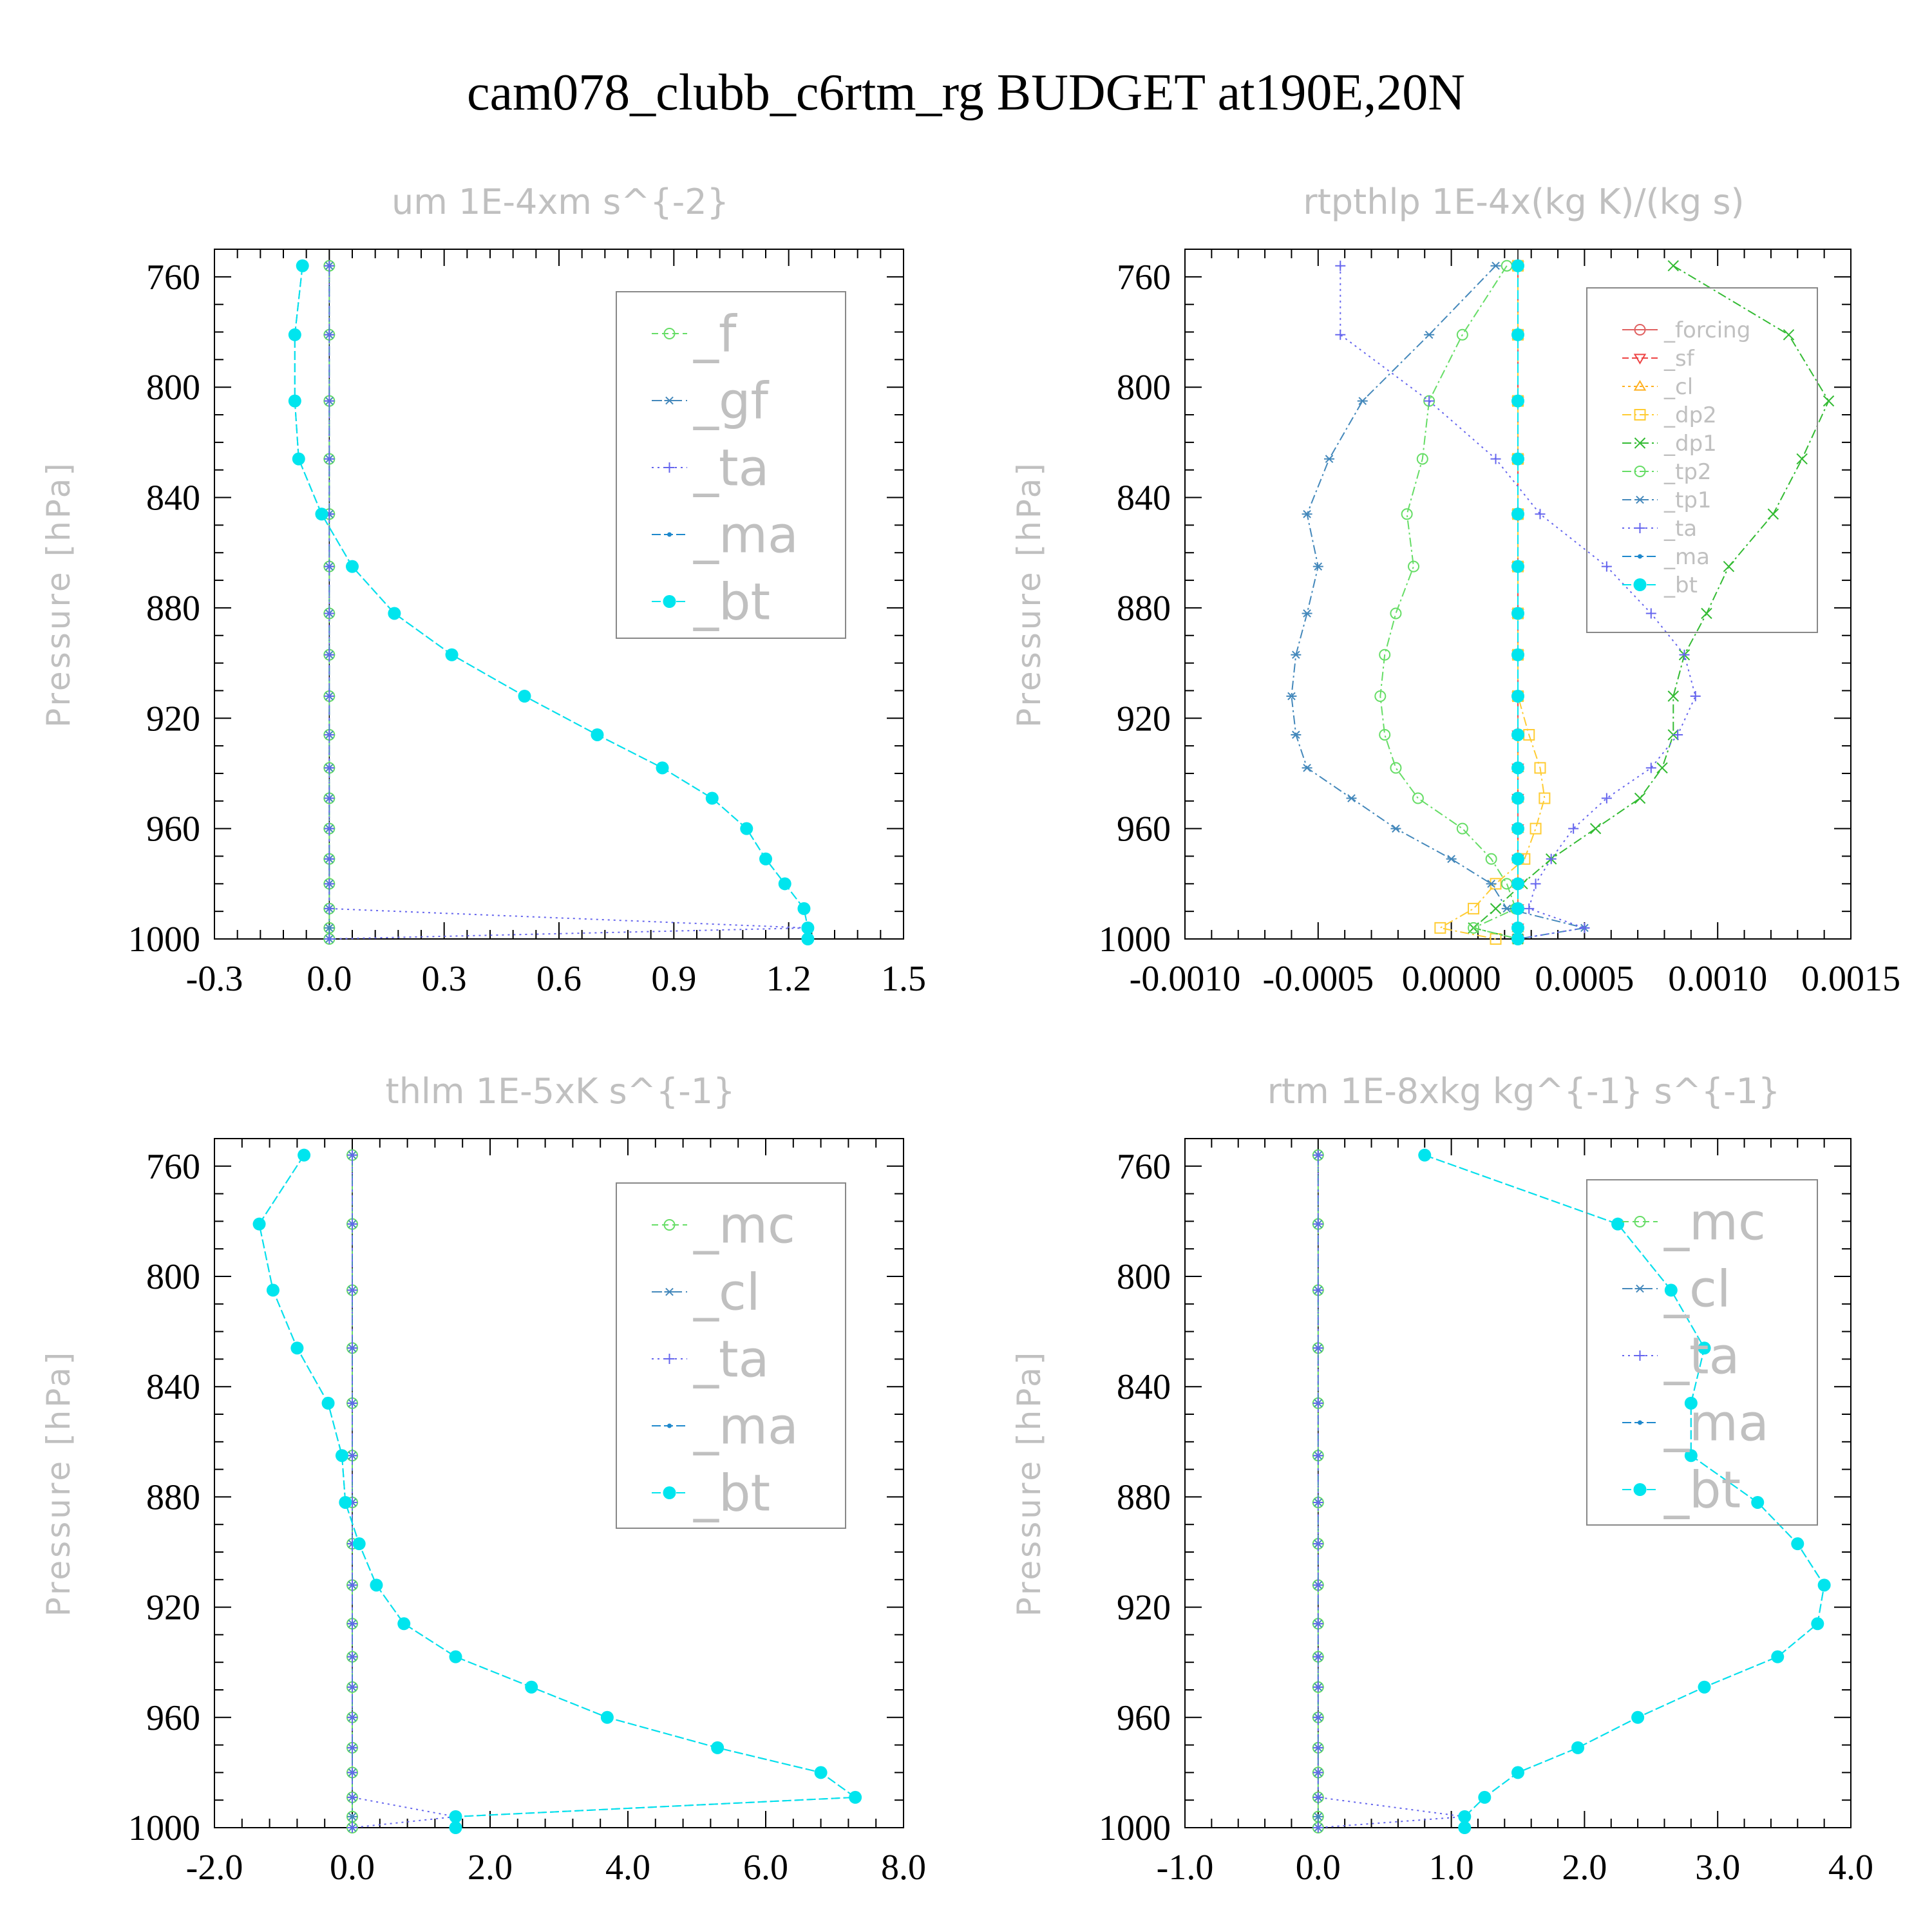 The width and height of the screenshot is (1932, 1932). What do you see at coordinates (1318, 979) in the screenshot?
I see `x-tick-label: -0.0005` at bounding box center [1318, 979].